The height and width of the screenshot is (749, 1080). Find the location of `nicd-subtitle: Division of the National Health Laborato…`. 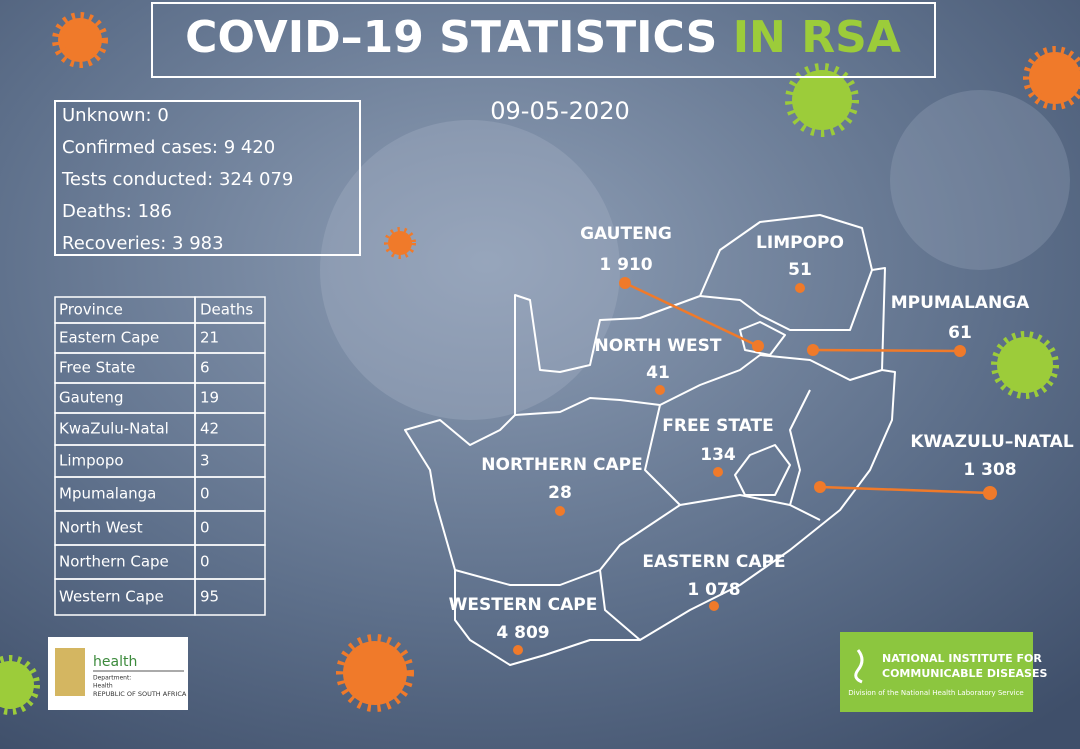

nicd-subtitle: Division of the National Health Laborato… is located at coordinates (935, 693).